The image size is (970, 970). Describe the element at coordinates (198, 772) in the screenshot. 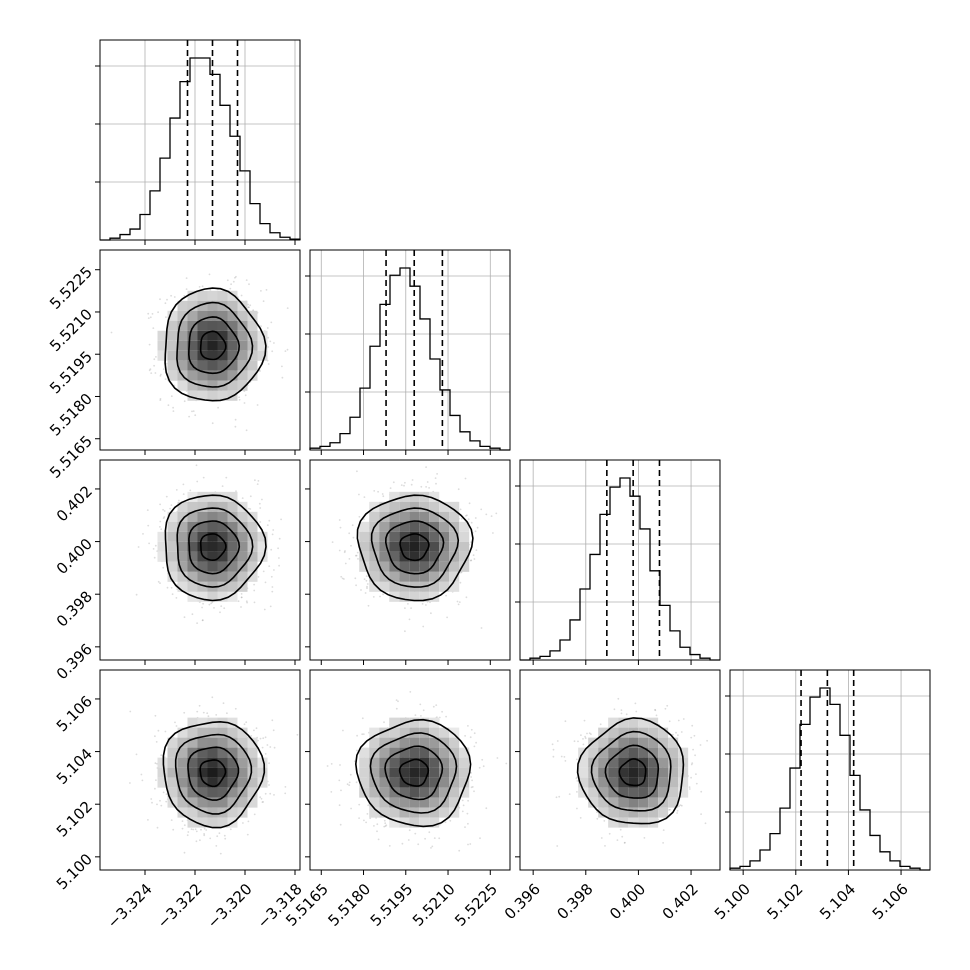

I see `scatter-panel-p3-p0` at that location.